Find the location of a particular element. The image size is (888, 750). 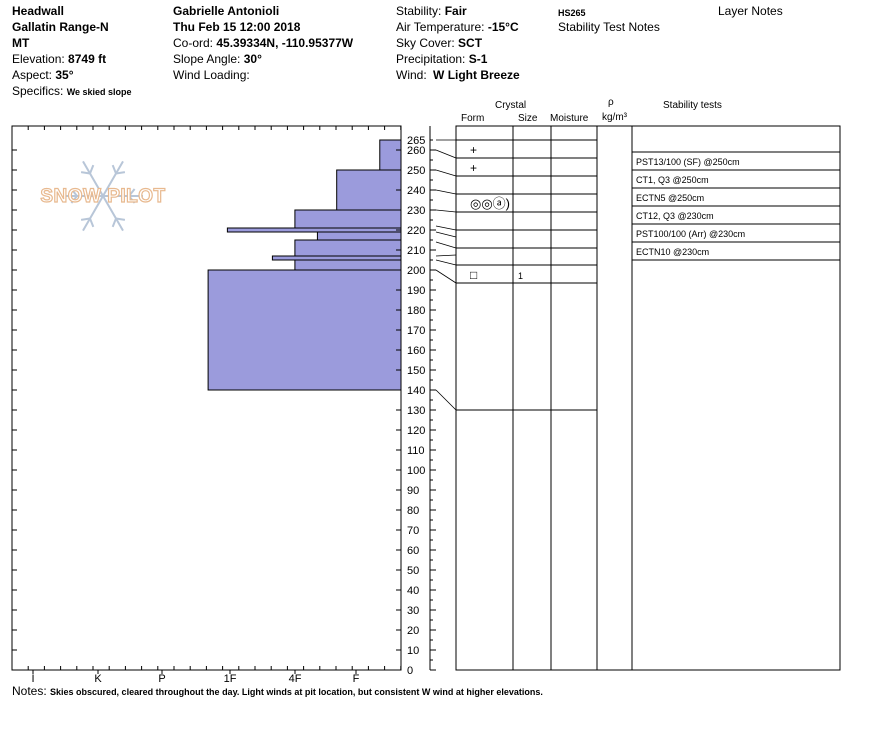

crystal-size-value: 1 is located at coordinates (520, 276).